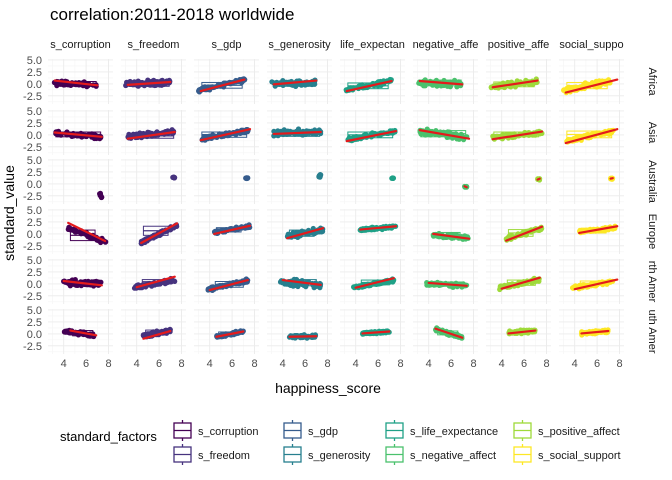  I want to click on strip-label-s_freedom: s_freedom, so click(154, 45).